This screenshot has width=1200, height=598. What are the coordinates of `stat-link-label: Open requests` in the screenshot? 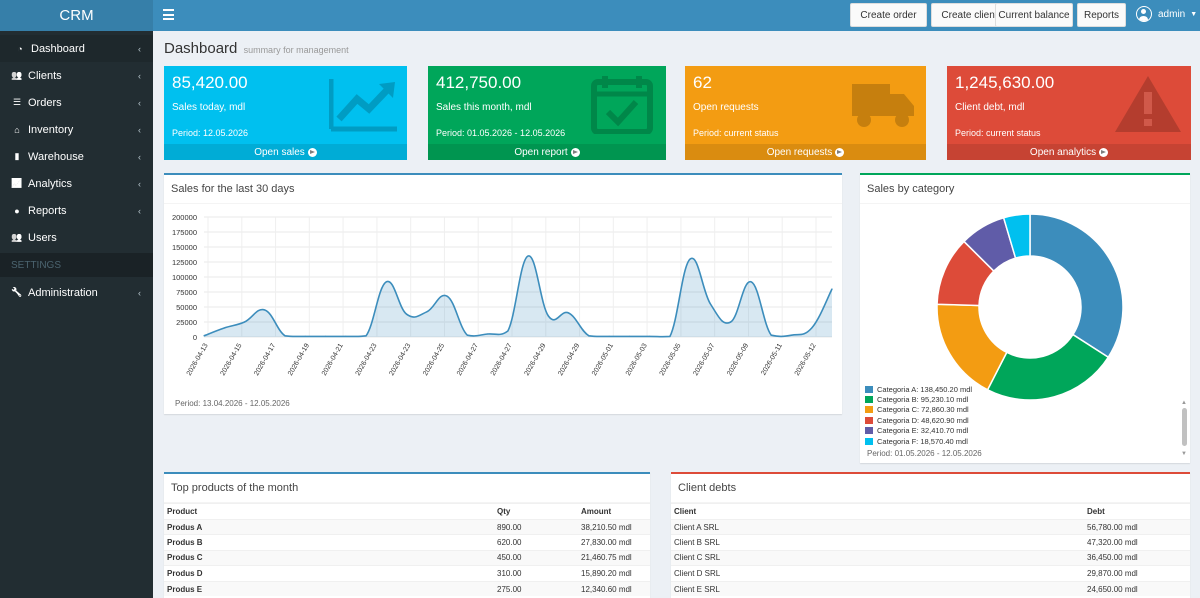 It's located at (799, 152).